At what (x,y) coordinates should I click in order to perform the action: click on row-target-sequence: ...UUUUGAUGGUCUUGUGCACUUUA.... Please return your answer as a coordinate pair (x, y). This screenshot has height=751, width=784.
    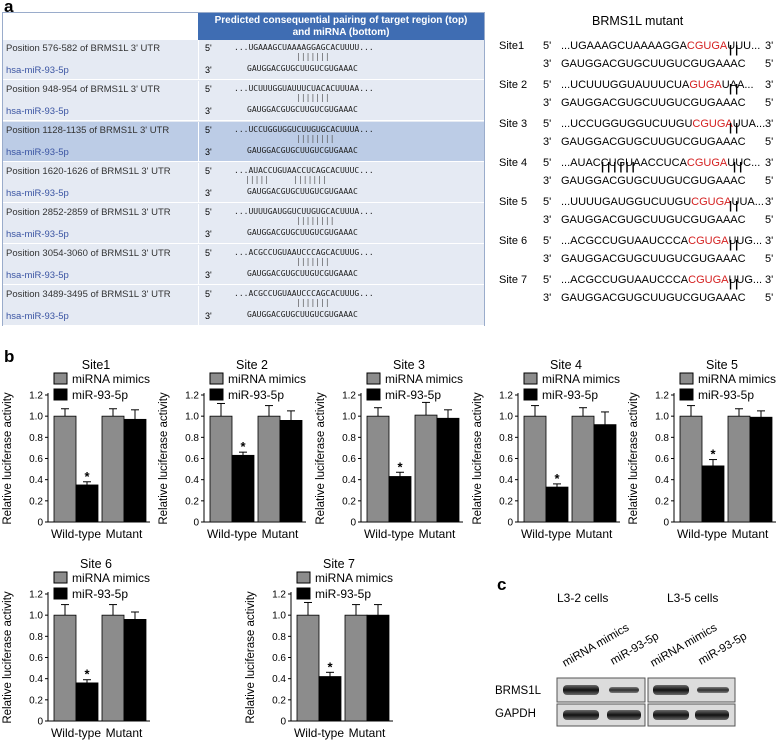
    Looking at the image, I should click on (304, 211).